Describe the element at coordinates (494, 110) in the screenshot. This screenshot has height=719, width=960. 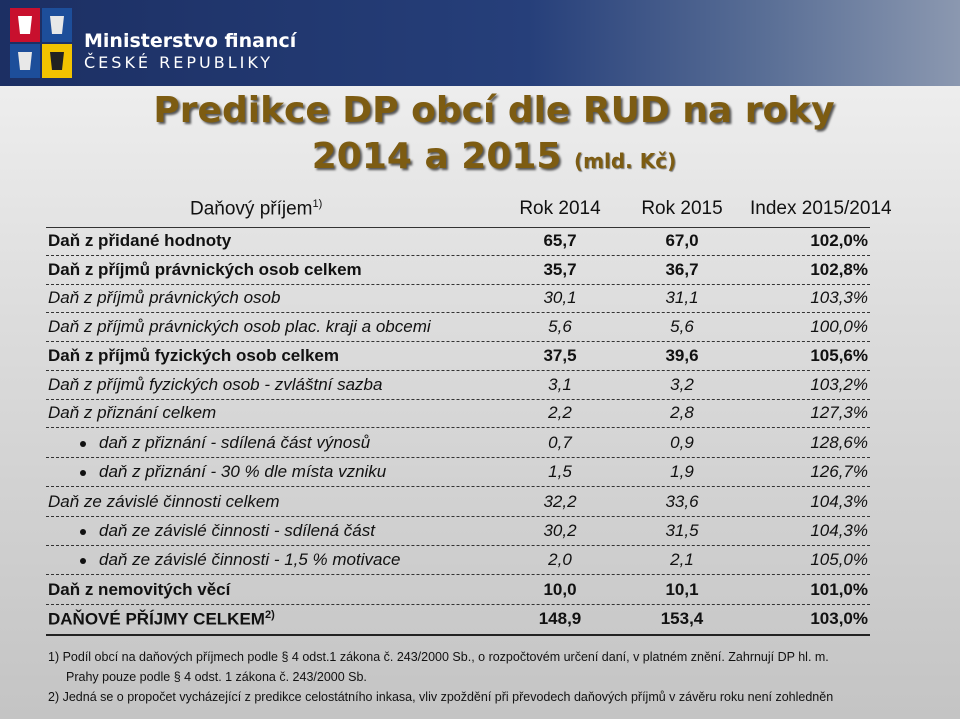
I see `title-line: Predikce DP obcí dle RUD na roky` at that location.